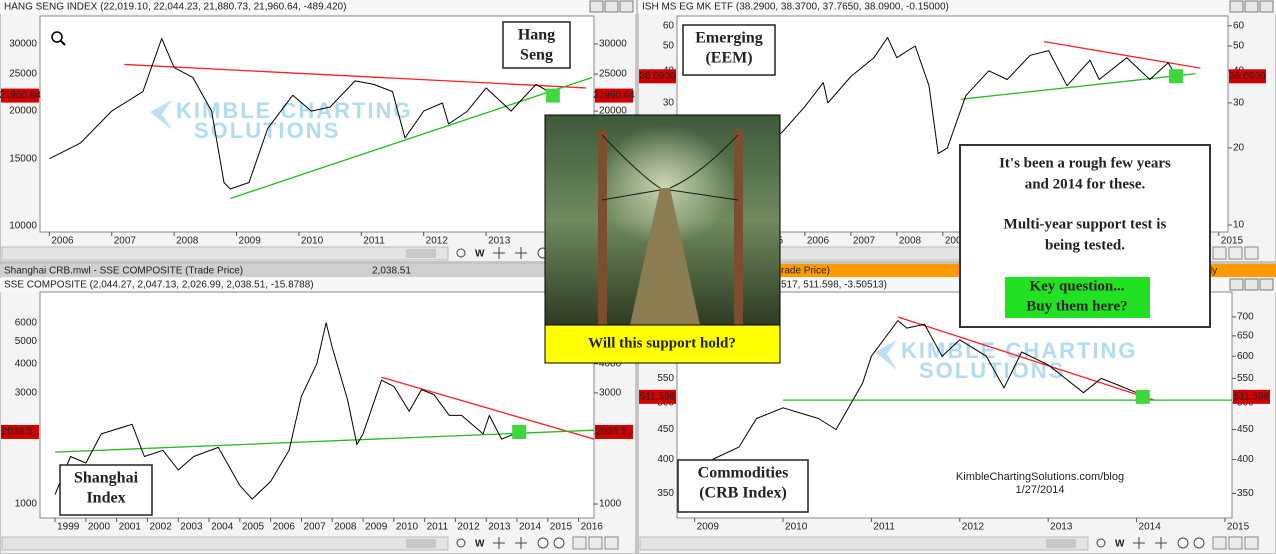 This screenshot has width=1276, height=554. What do you see at coordinates (664, 185) in the screenshot?
I see `photo-fog` at bounding box center [664, 185].